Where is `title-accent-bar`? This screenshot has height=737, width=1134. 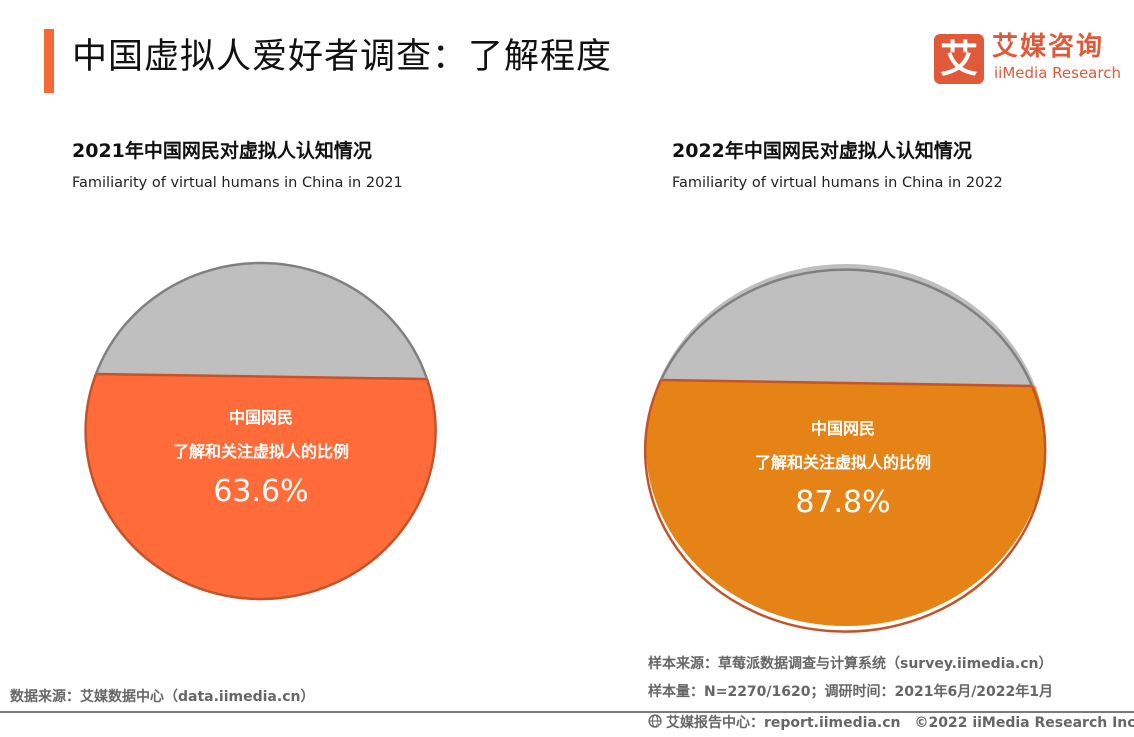 title-accent-bar is located at coordinates (49, 61).